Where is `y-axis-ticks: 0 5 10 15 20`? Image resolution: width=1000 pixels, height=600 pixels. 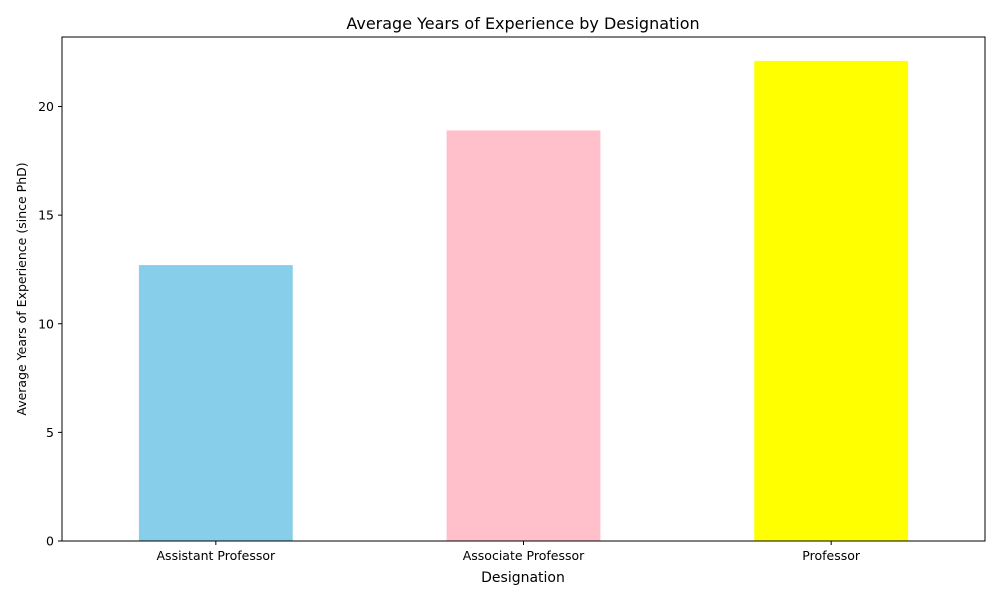 y-axis-ticks: 0 5 10 15 20 is located at coordinates (50, 324).